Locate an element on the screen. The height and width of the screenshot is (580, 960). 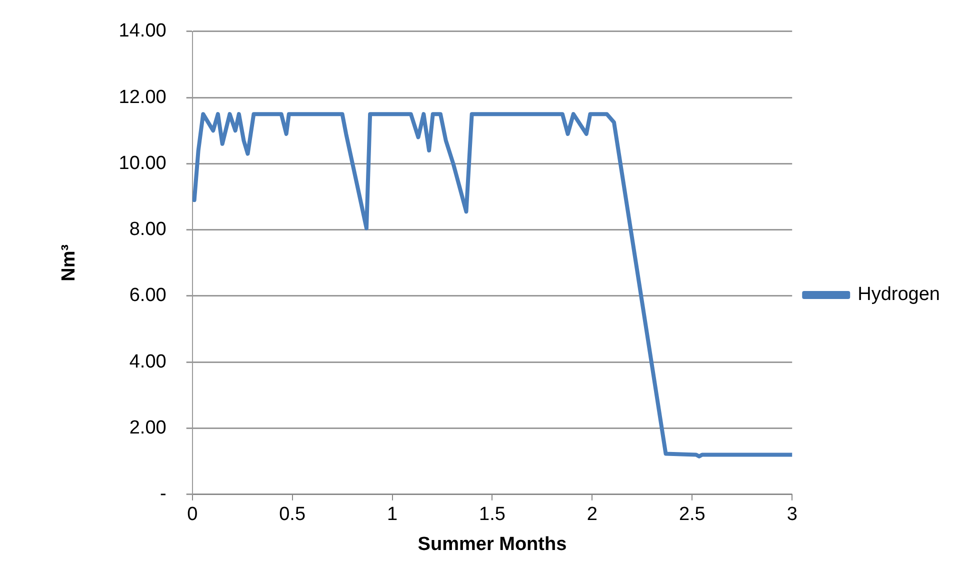
x-tick-label: 0.5 is located at coordinates (292, 515).